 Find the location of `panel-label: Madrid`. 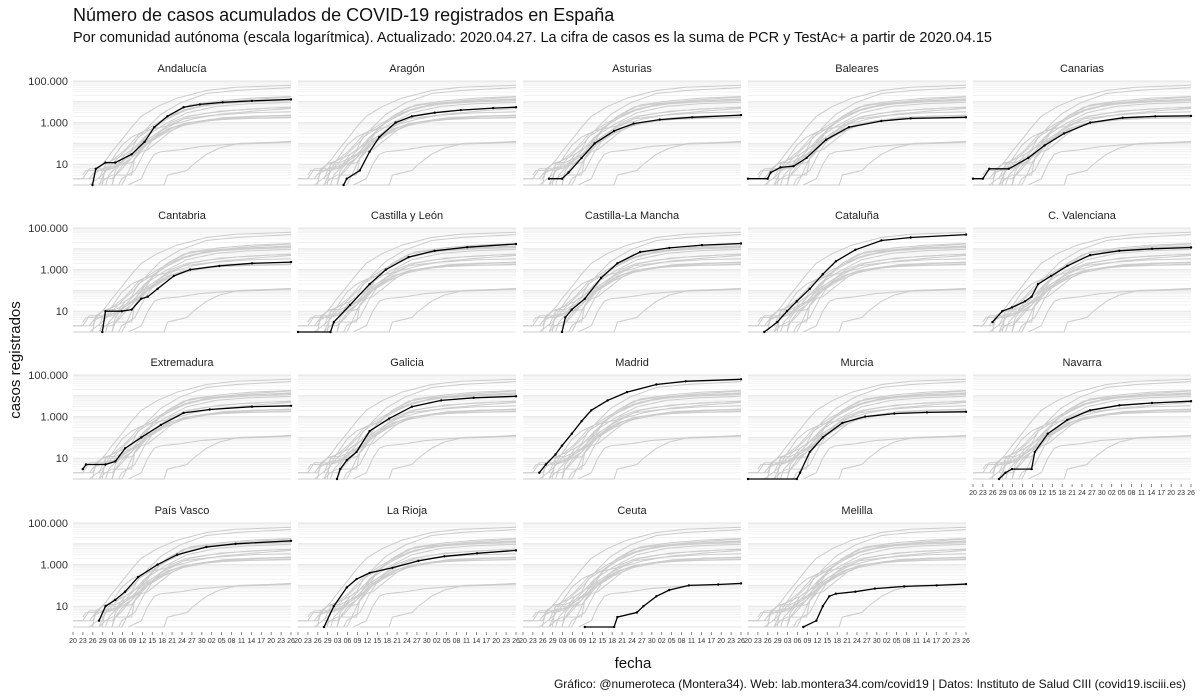

panel-label: Madrid is located at coordinates (632, 363).